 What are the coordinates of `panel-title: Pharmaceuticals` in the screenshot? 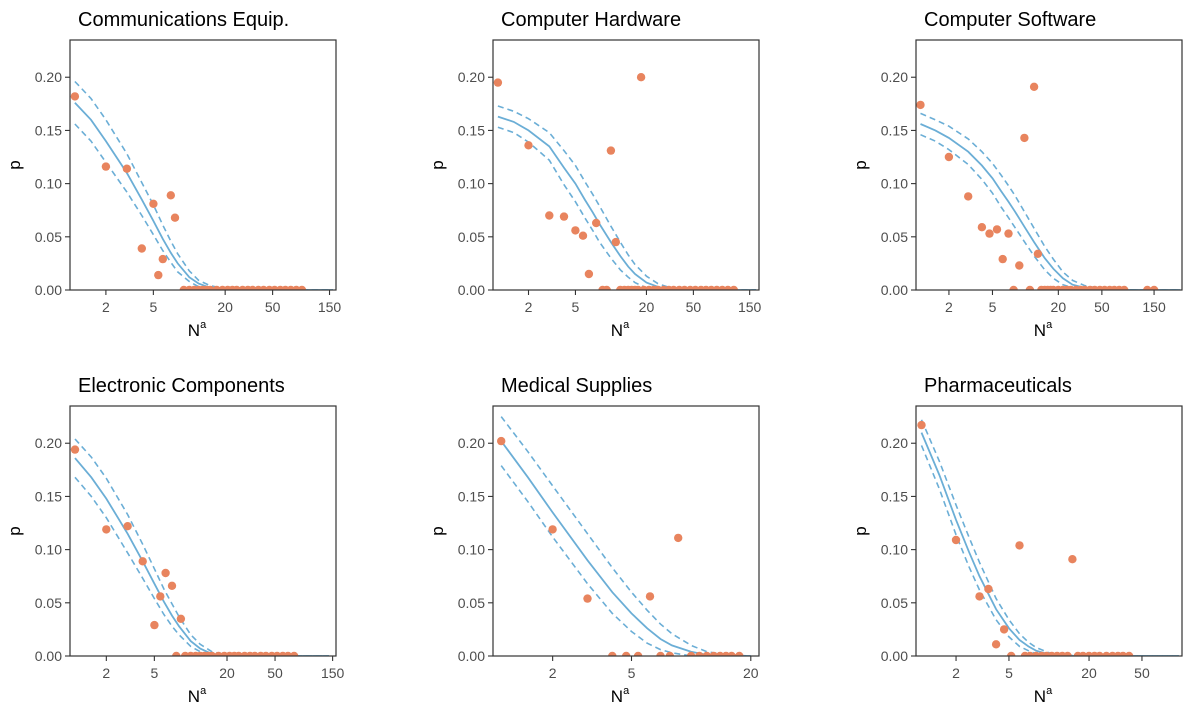 It's located at (998, 386).